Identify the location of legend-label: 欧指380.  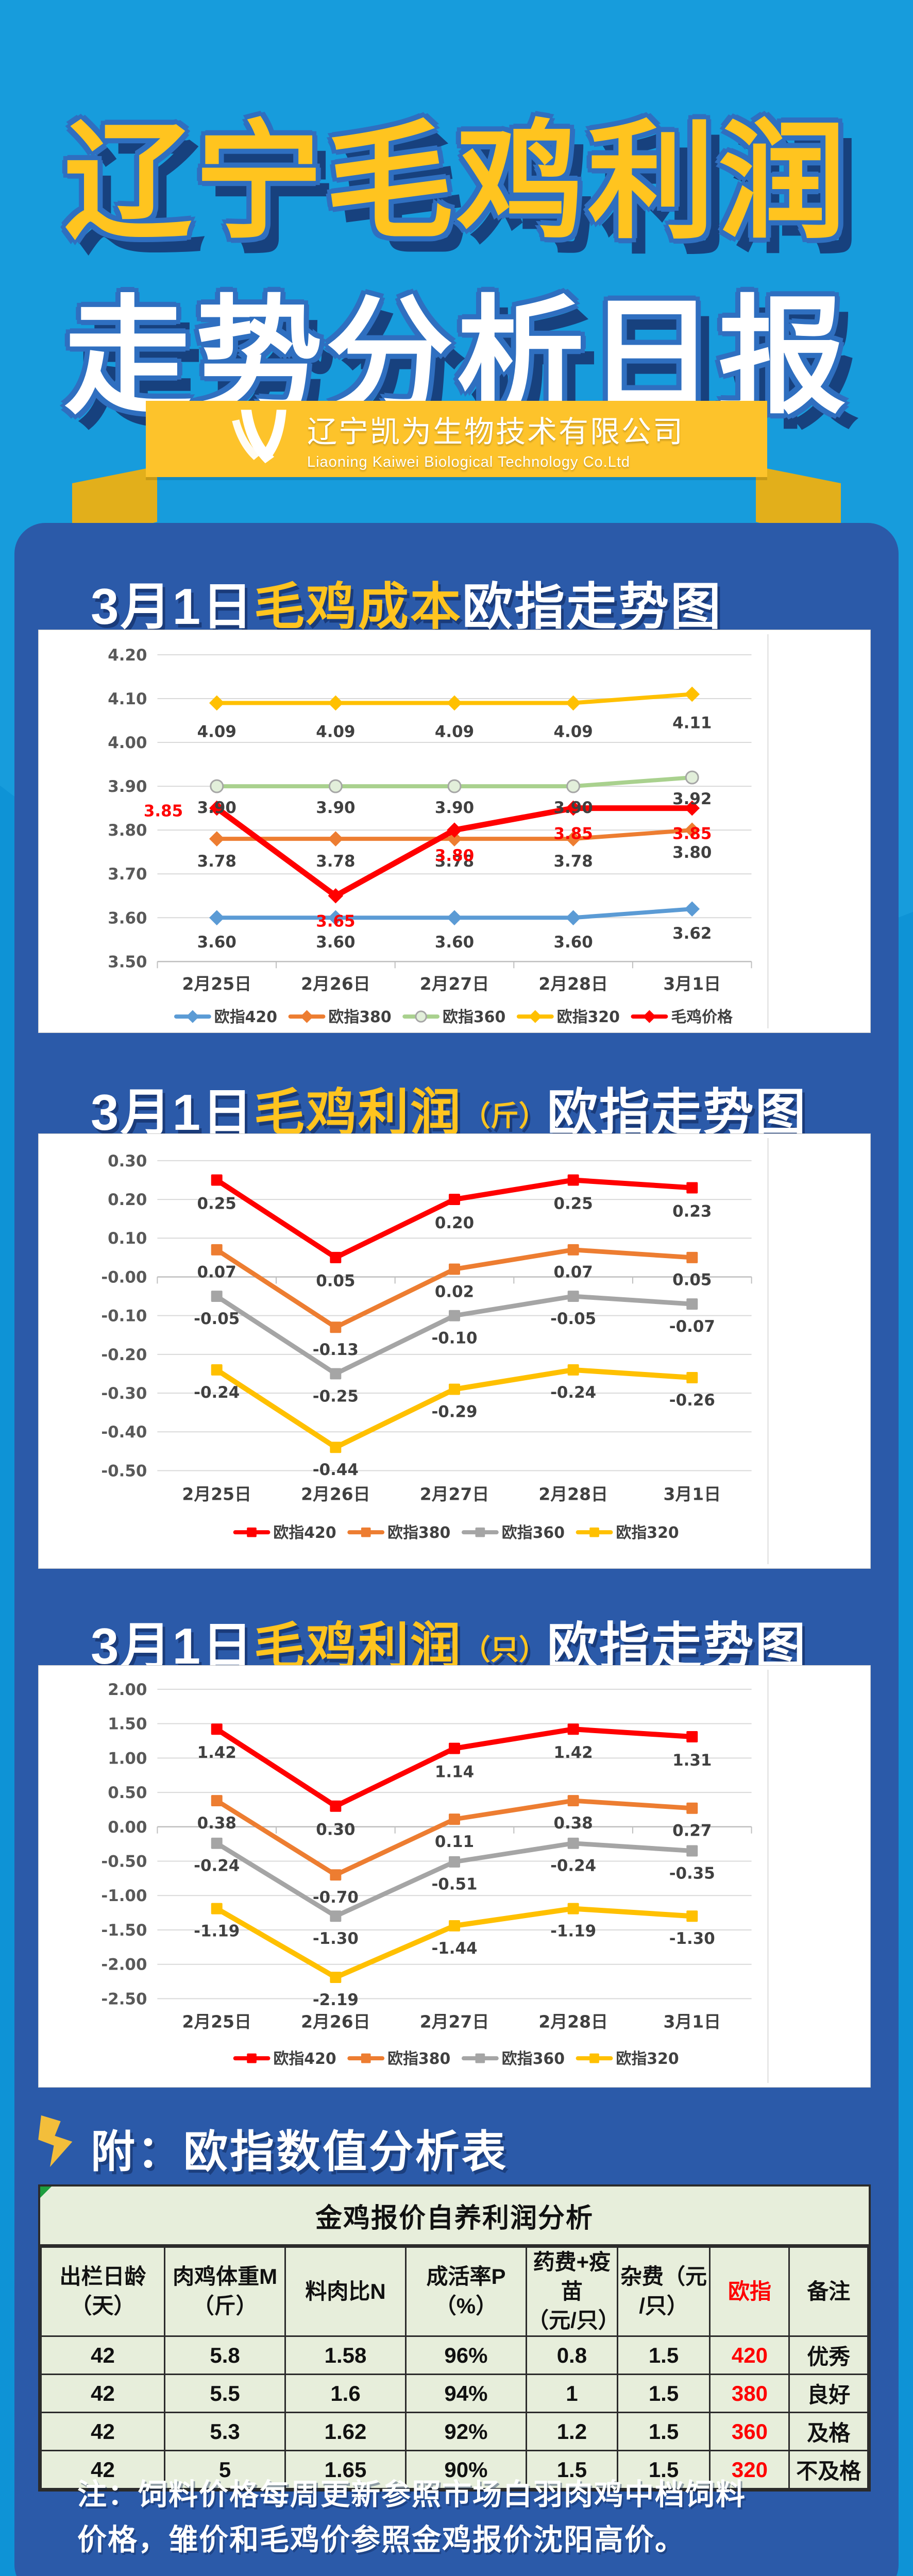
(419, 2059).